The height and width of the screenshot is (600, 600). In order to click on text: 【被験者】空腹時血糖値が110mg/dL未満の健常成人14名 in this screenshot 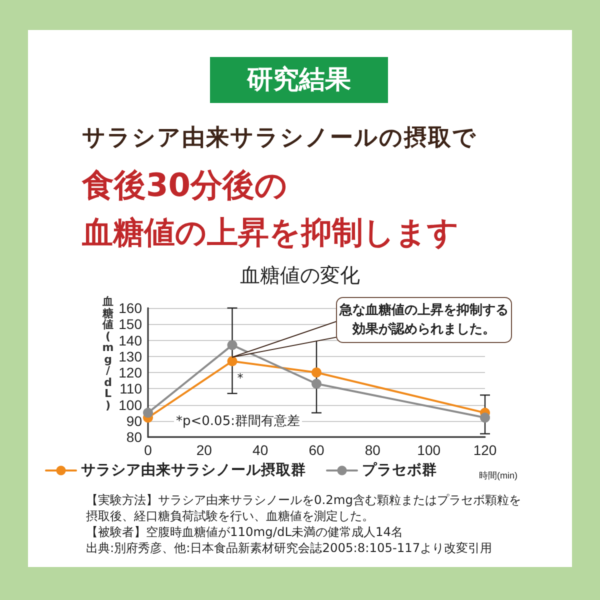, I will do `click(245, 532)`.